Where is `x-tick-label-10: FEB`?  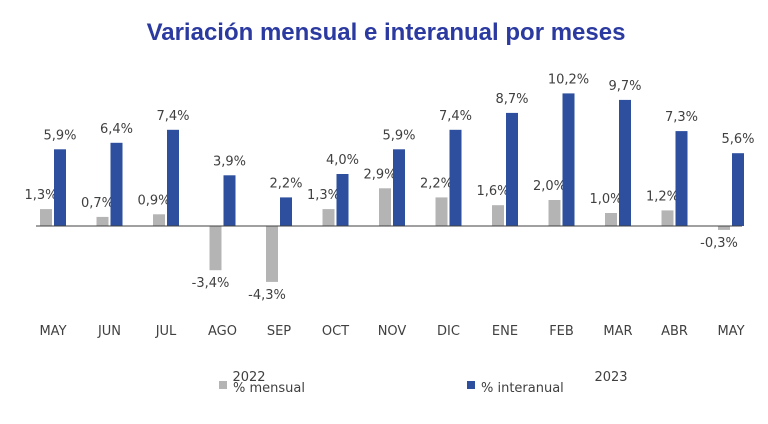
x-tick-label-10: FEB is located at coordinates (561, 331).